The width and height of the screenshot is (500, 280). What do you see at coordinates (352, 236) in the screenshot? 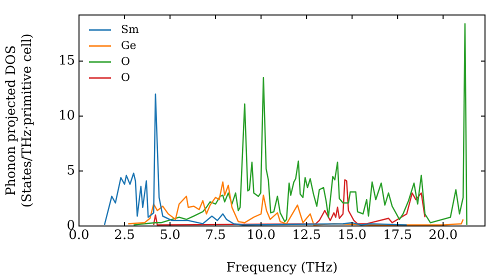
I see `x-tick-label: 15.0` at bounding box center [352, 236].